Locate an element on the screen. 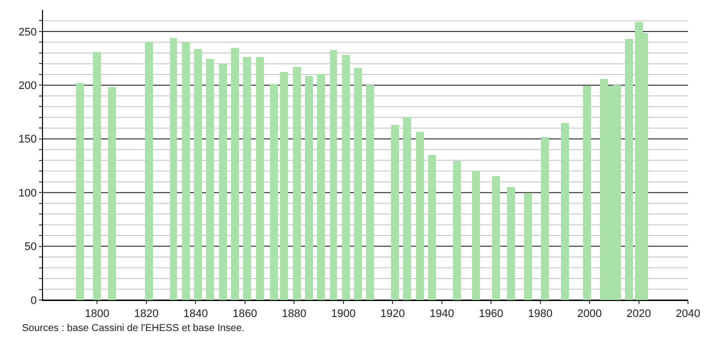 This screenshot has height=340, width=710. y-tick-label: 100 is located at coordinates (27, 193).